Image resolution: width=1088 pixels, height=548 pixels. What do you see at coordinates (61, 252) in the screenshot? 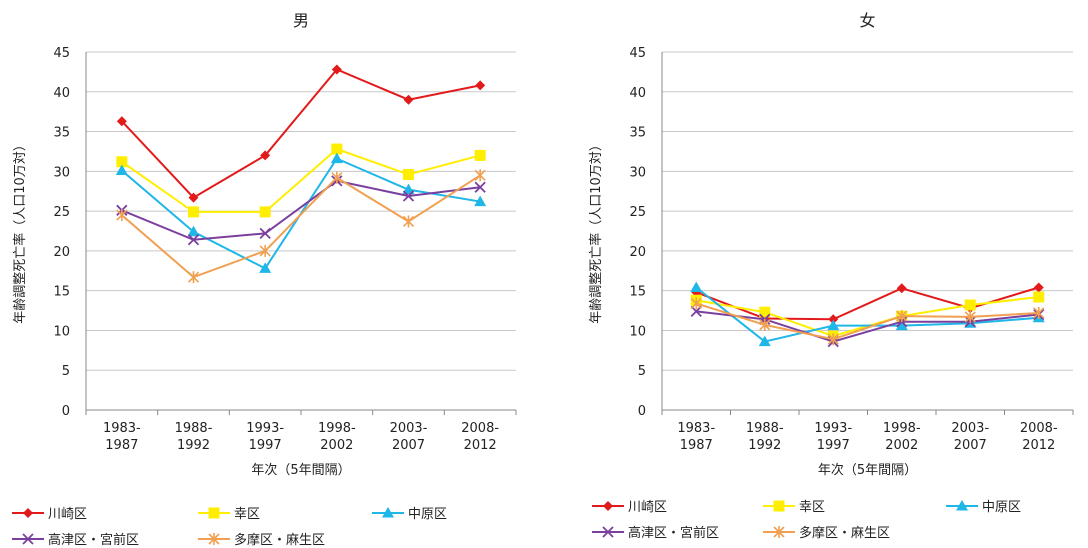
I see `y-tick-label: 20` at bounding box center [61, 252].